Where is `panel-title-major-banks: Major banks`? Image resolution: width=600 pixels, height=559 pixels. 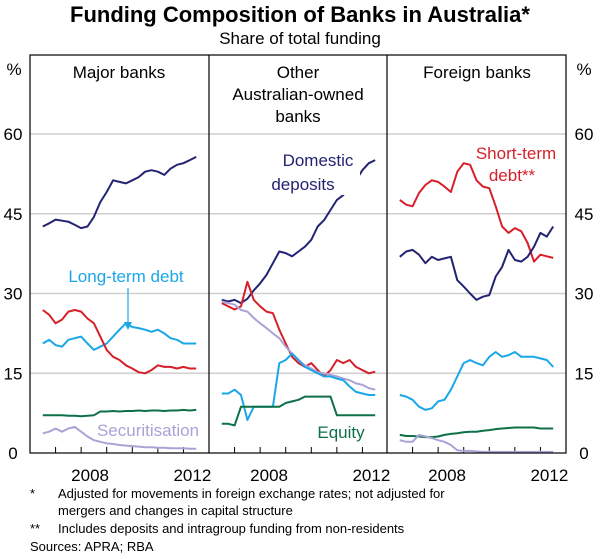
panel-title-major-banks: Major banks is located at coordinates (119, 72).